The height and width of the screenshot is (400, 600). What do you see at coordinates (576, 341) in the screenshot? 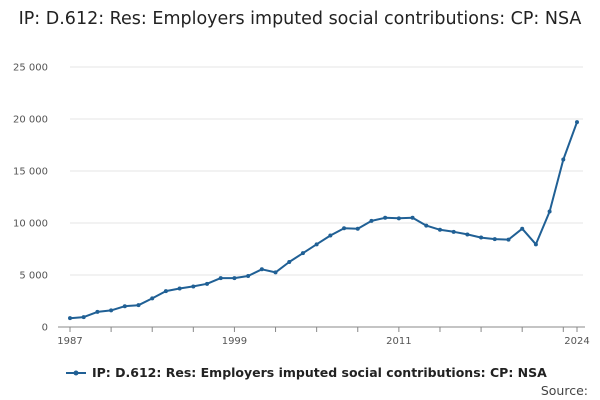
I see `x-tick-label: 2024` at bounding box center [576, 341].